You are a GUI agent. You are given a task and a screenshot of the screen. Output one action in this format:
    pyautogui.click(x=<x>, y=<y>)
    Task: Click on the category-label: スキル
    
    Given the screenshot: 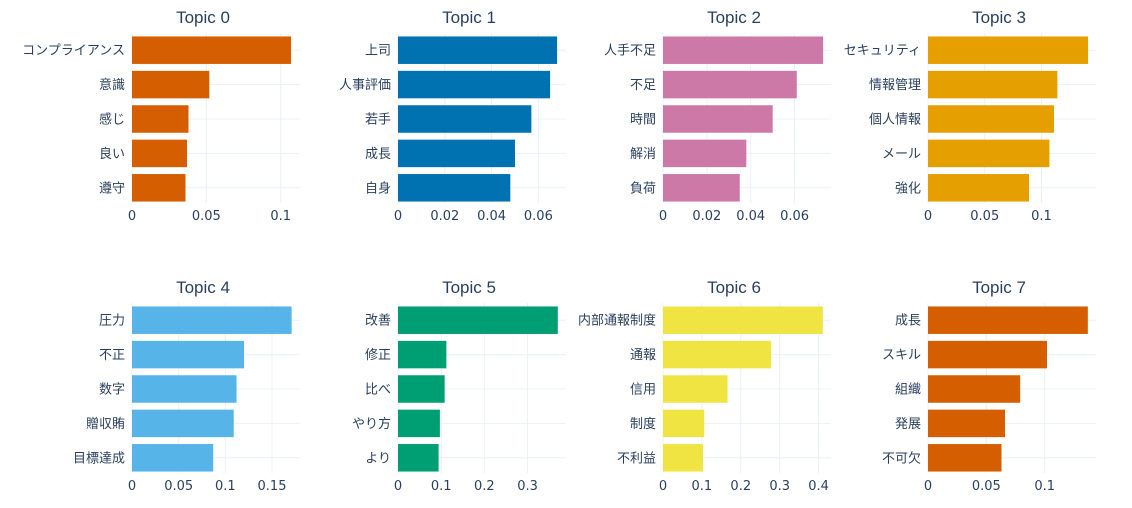 What is the action you would take?
    pyautogui.click(x=901, y=355)
    